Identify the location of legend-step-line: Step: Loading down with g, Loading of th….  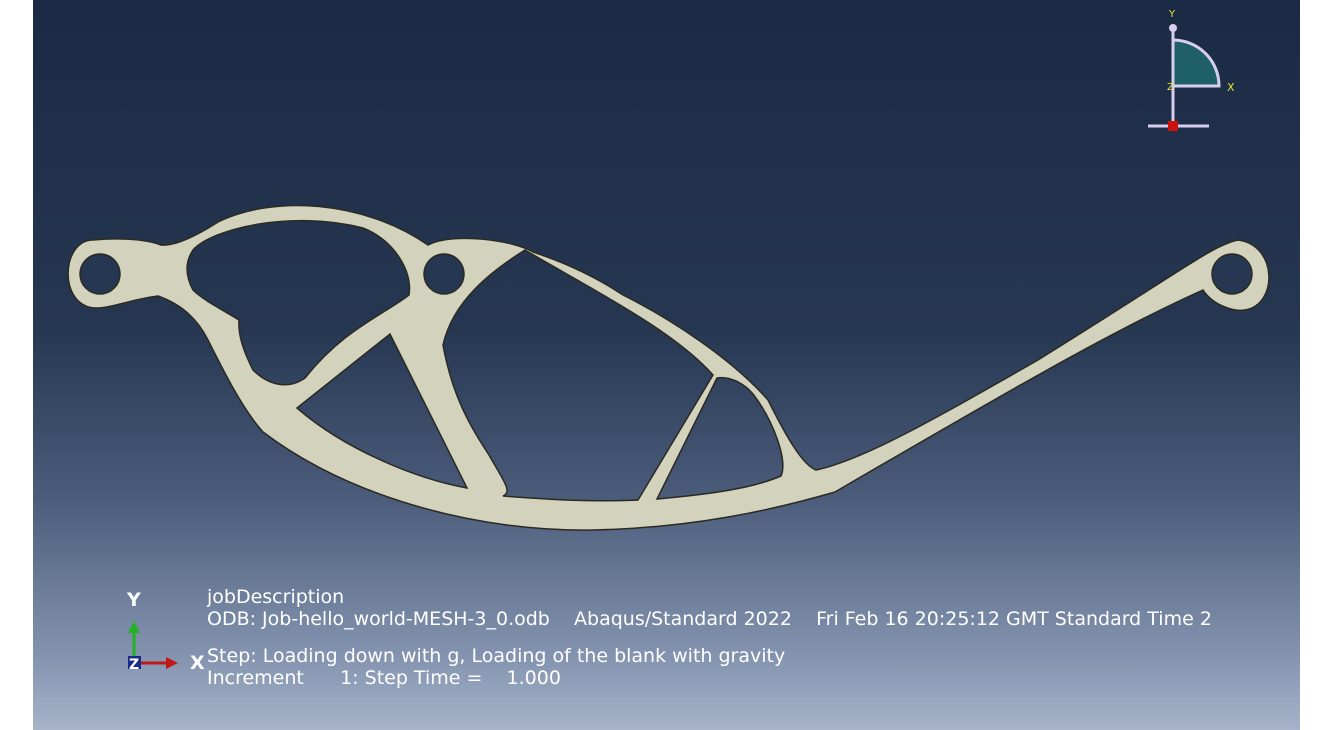
(496, 656).